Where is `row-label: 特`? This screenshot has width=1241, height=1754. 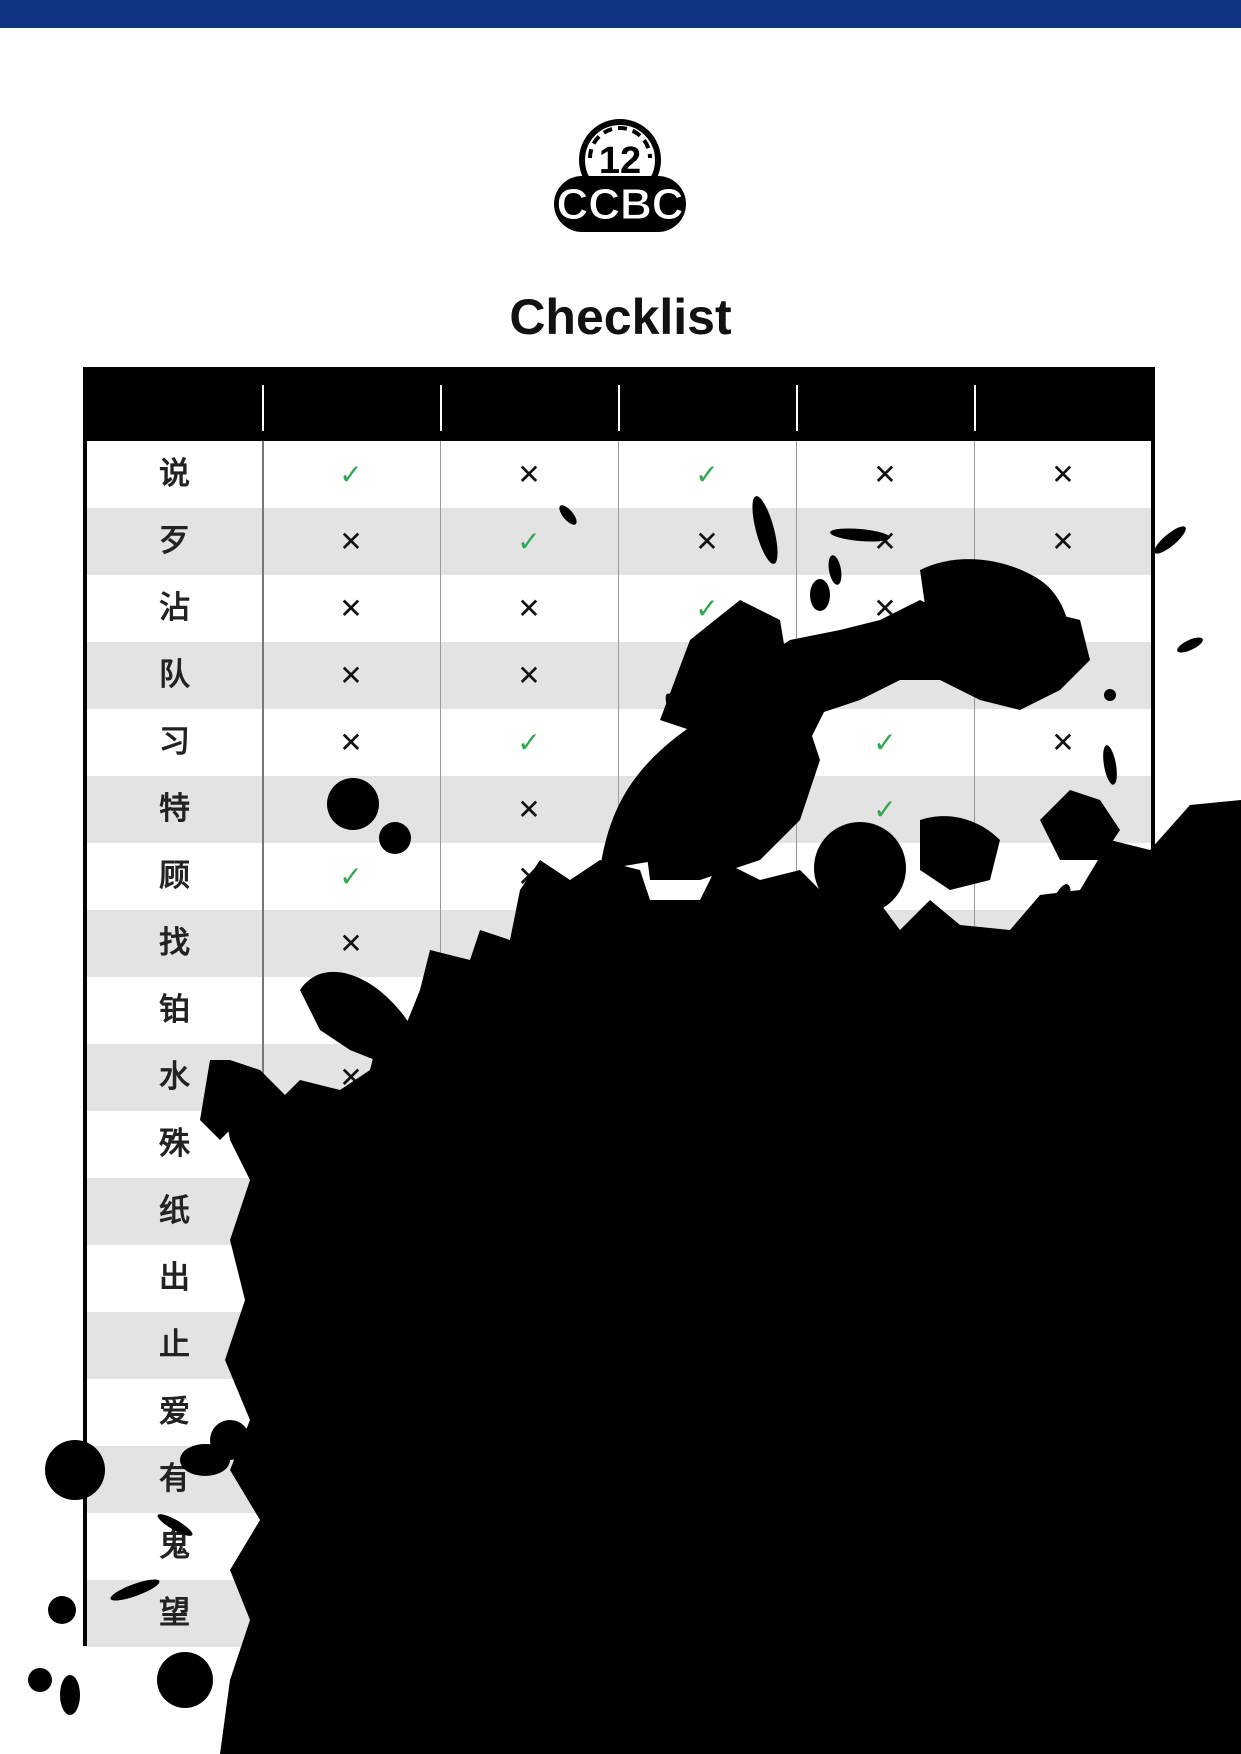
row-label: 特 is located at coordinates (174, 809).